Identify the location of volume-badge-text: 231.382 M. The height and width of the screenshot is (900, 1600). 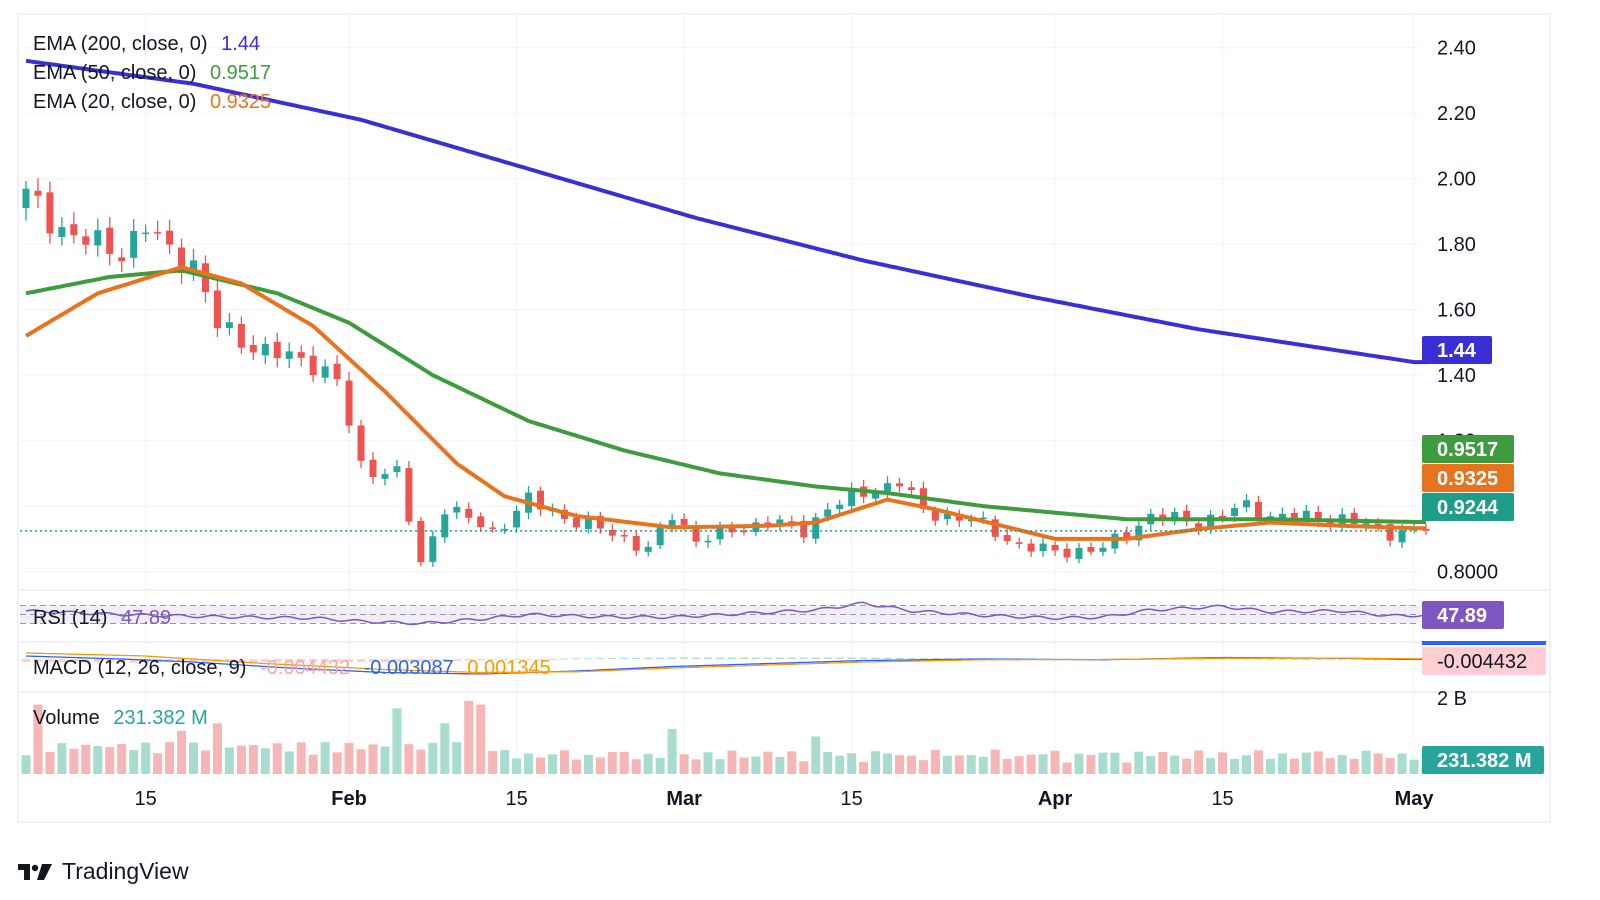
(1484, 761).